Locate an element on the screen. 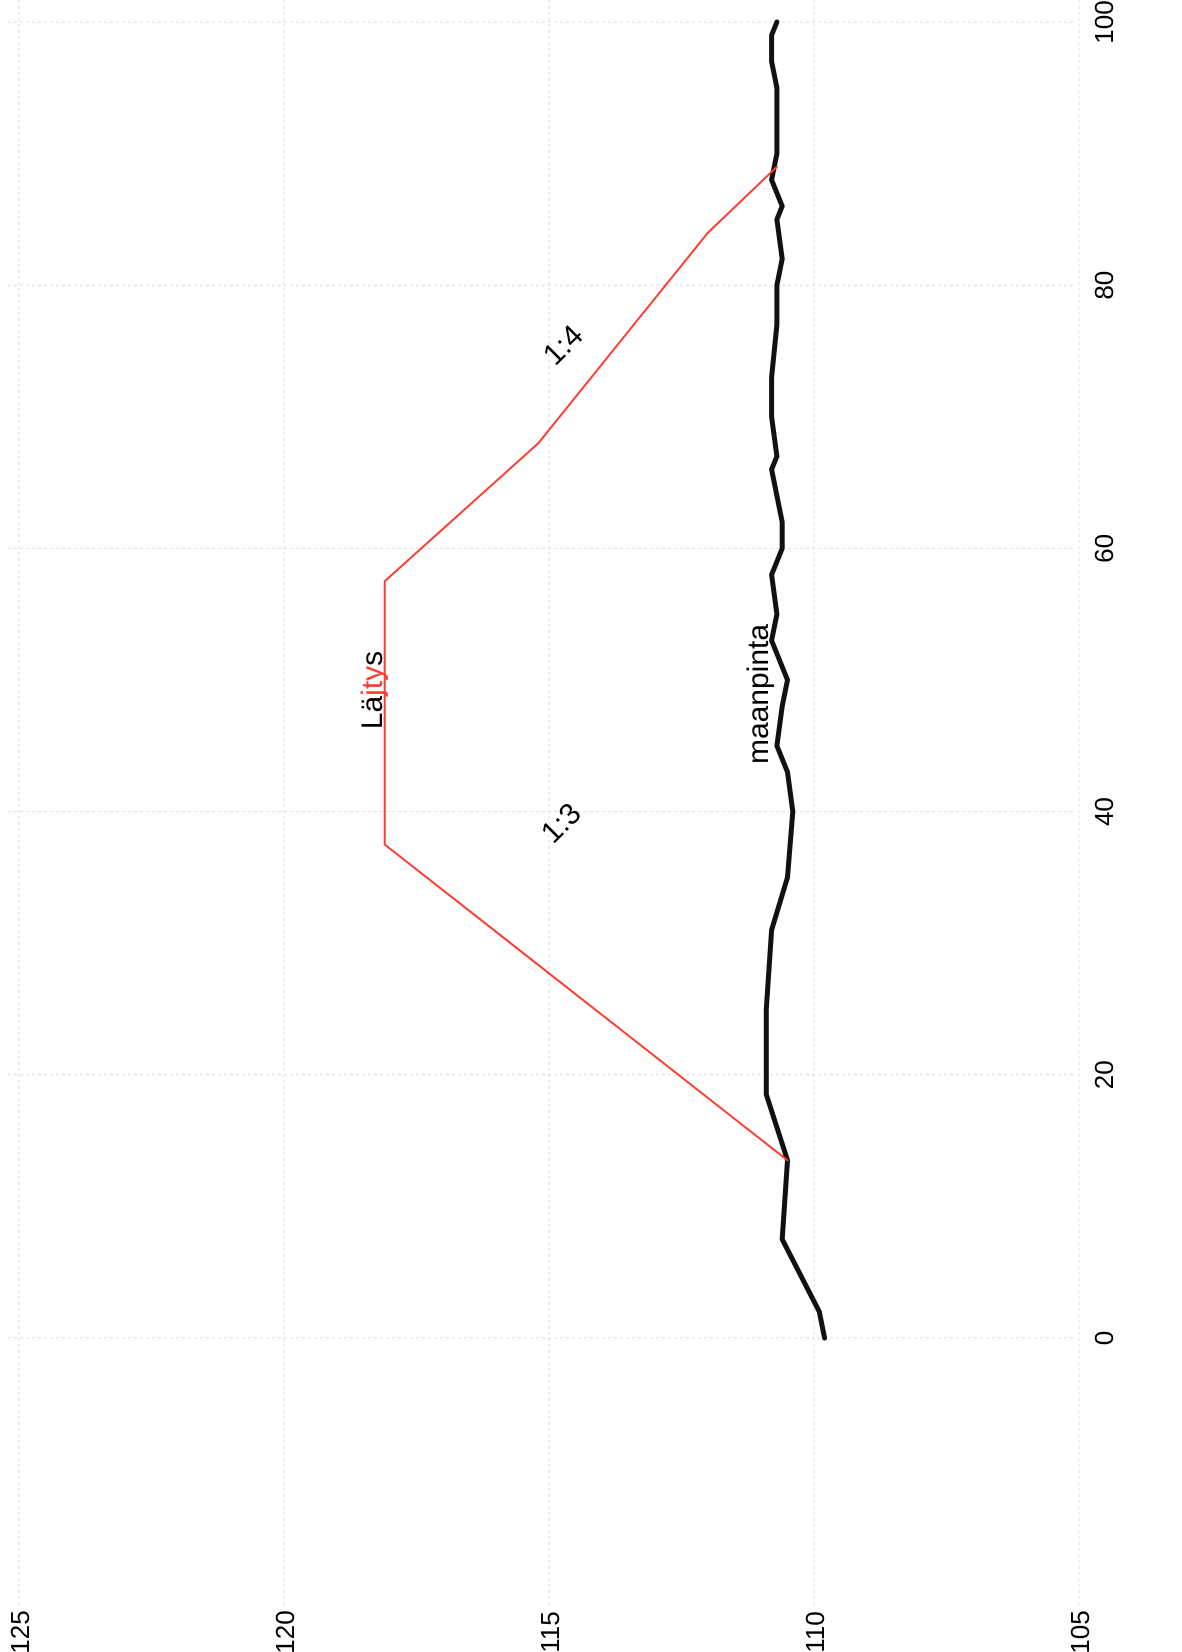  x-tick-label: 0 is located at coordinates (1104, 1338).